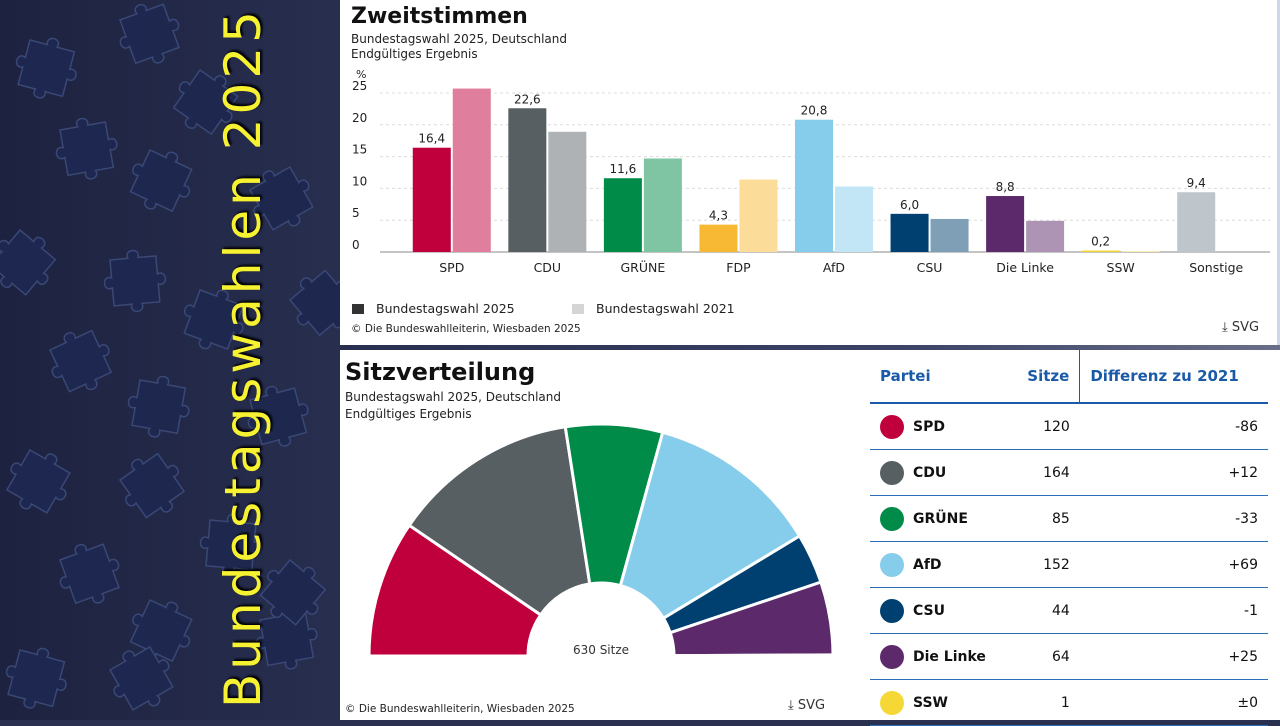 Image resolution: width=1280 pixels, height=726 pixels. Describe the element at coordinates (1045, 426) in the screenshot. I see `seats-cell: 120` at that location.